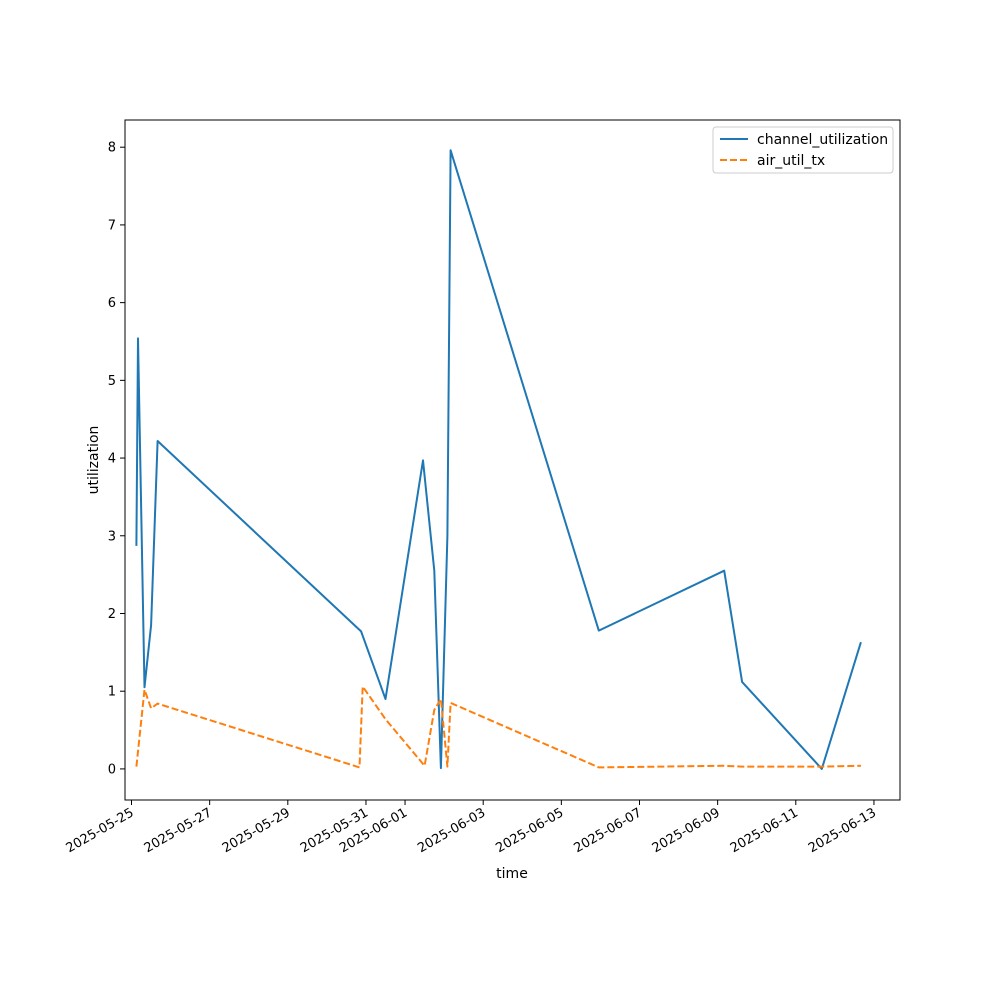 The image size is (1000, 1000). I want to click on y-axis-label: utilization, so click(94, 460).